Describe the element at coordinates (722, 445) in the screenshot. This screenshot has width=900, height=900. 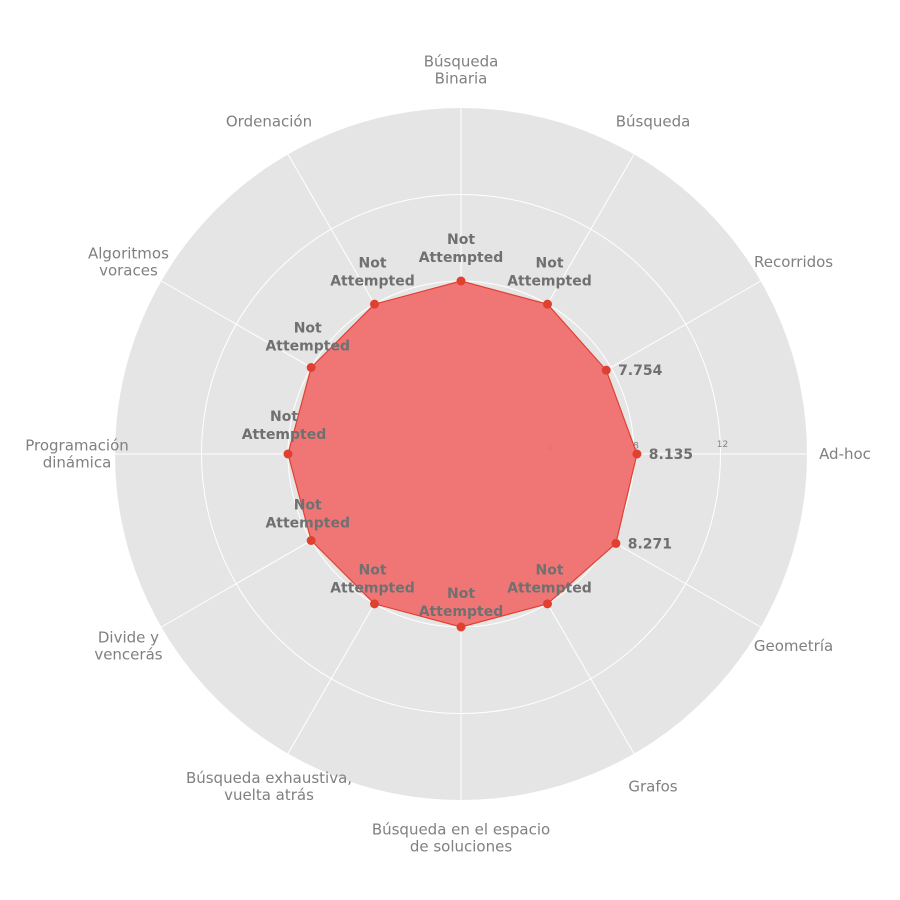
I see `radial-tick-label: 12` at that location.